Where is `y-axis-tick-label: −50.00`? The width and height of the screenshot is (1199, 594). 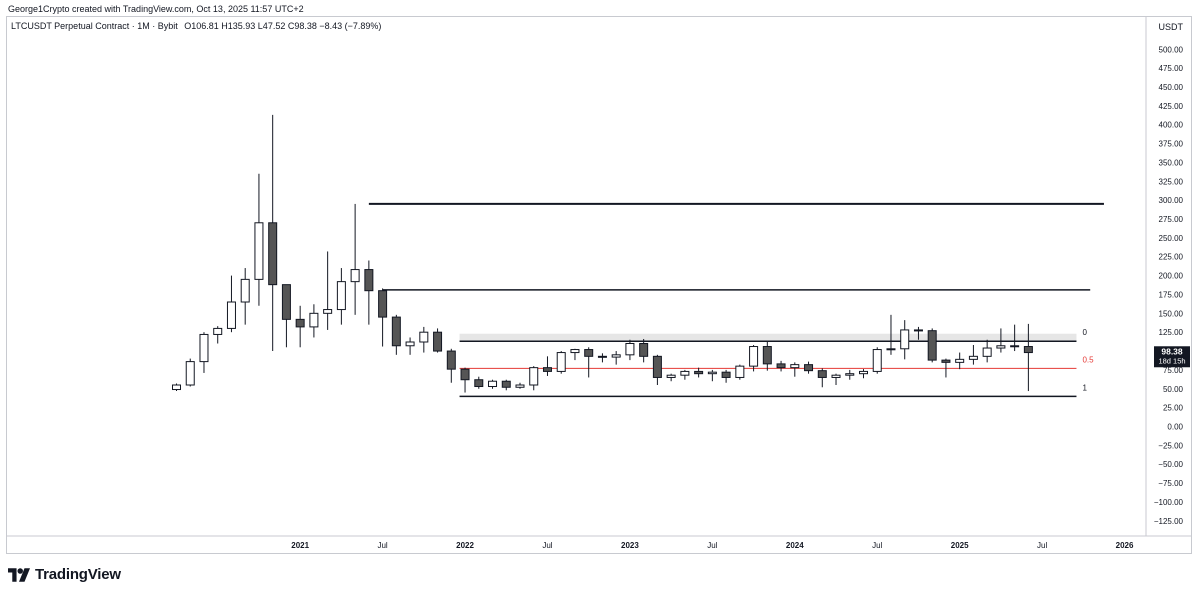
y-axis-tick-label: −50.00 is located at coordinates (1170, 464).